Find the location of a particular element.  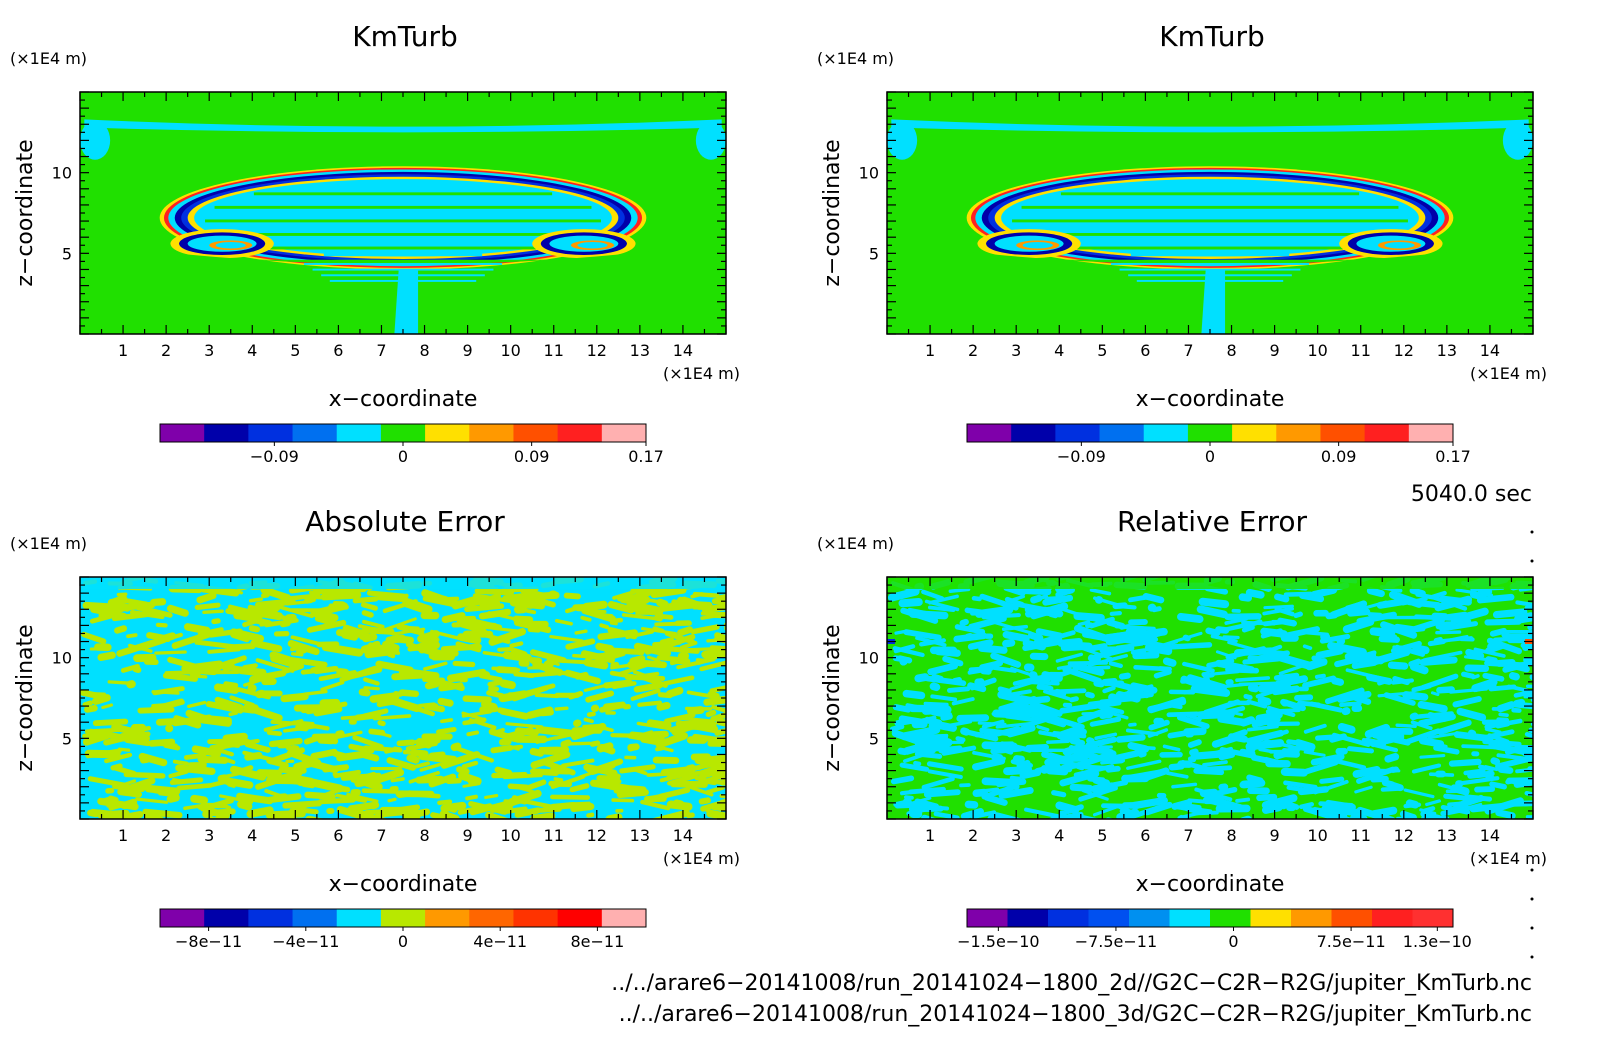

x-tick-label: 2 is located at coordinates (166, 835).